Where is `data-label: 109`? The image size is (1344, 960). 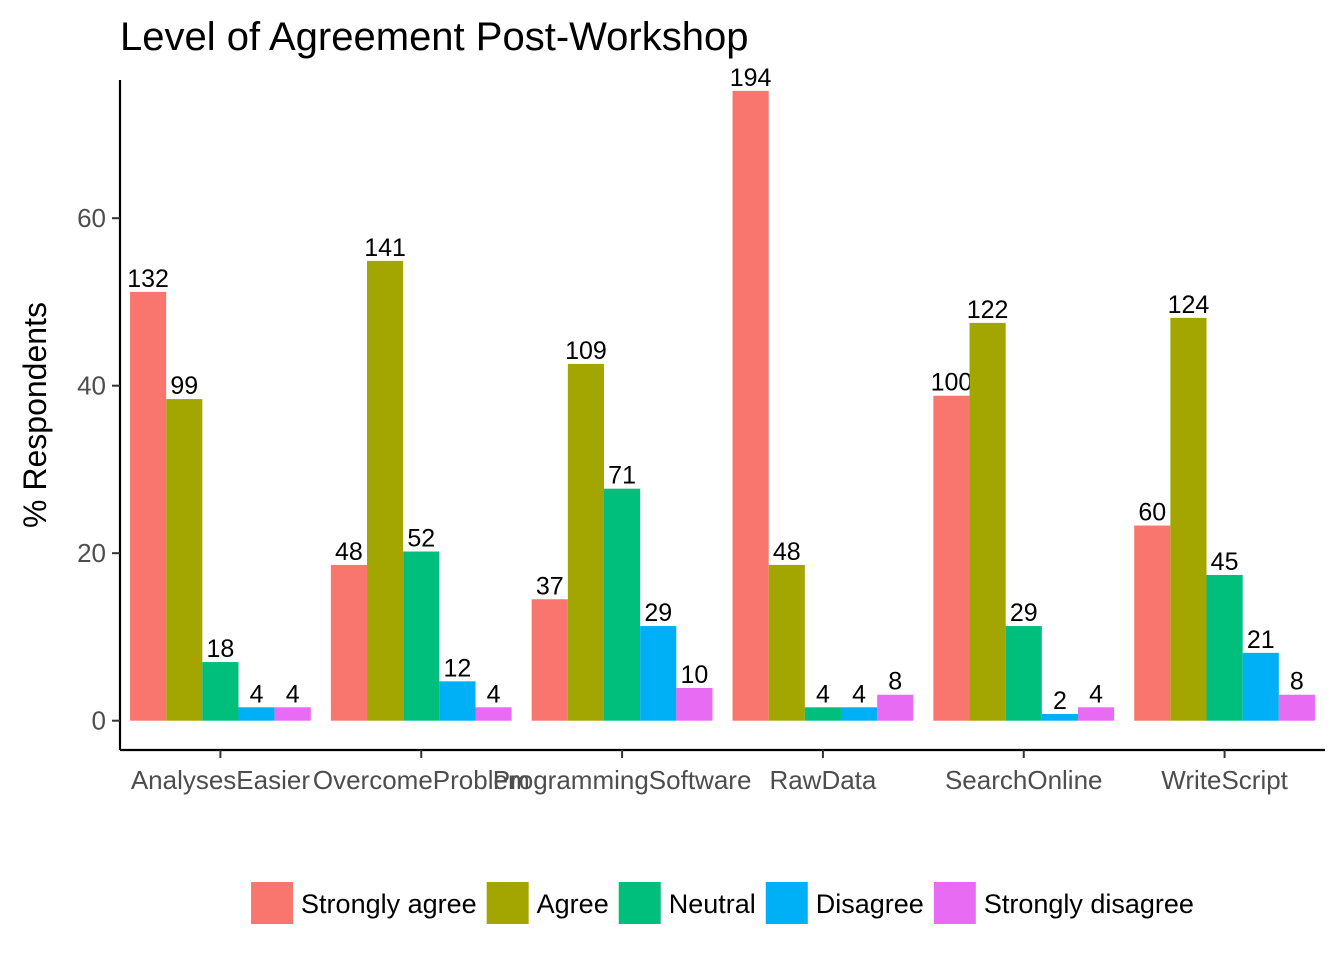 data-label: 109 is located at coordinates (586, 351).